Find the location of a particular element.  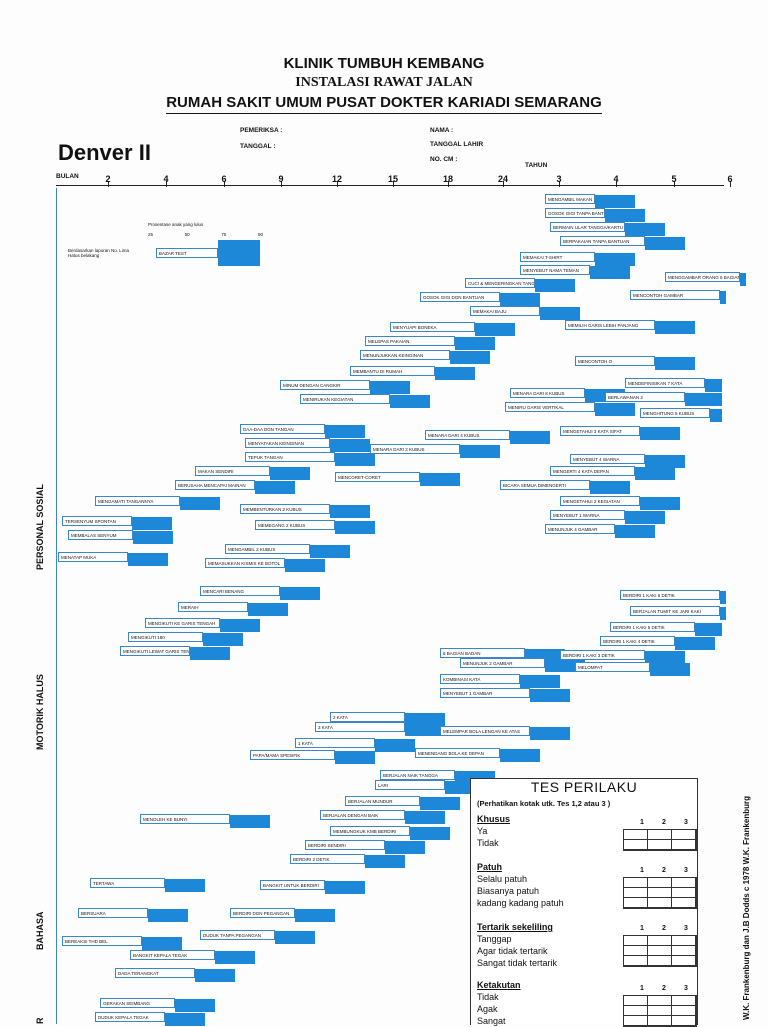

cols-tertarik: 1 2 3 is located at coordinates (664, 928).